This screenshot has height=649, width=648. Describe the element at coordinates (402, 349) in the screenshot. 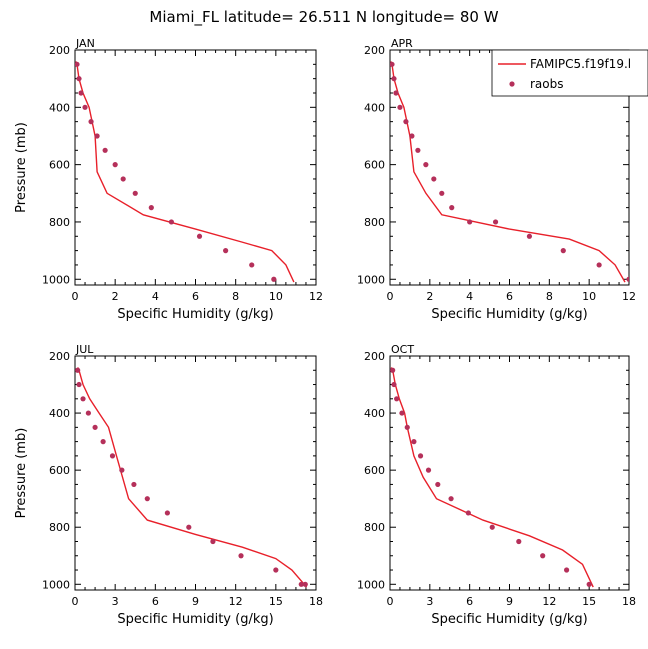

I see `panel-label: OCT` at that location.